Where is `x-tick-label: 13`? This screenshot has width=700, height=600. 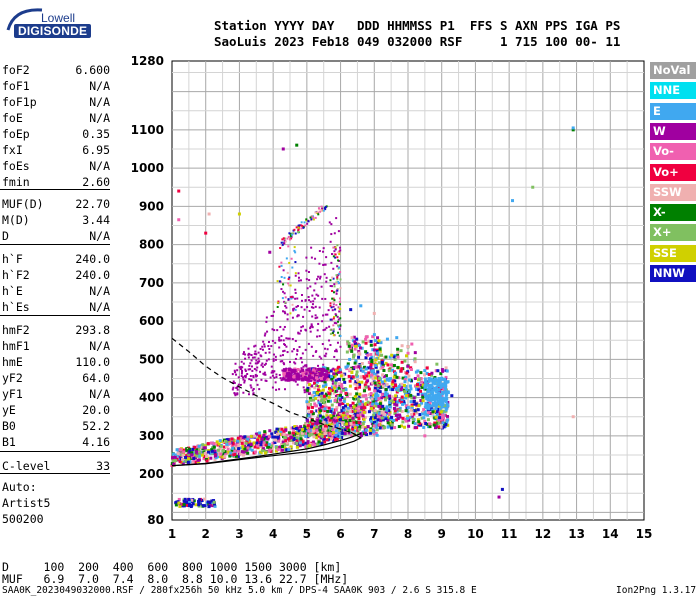
x-tick-label: 13 is located at coordinates (576, 534).